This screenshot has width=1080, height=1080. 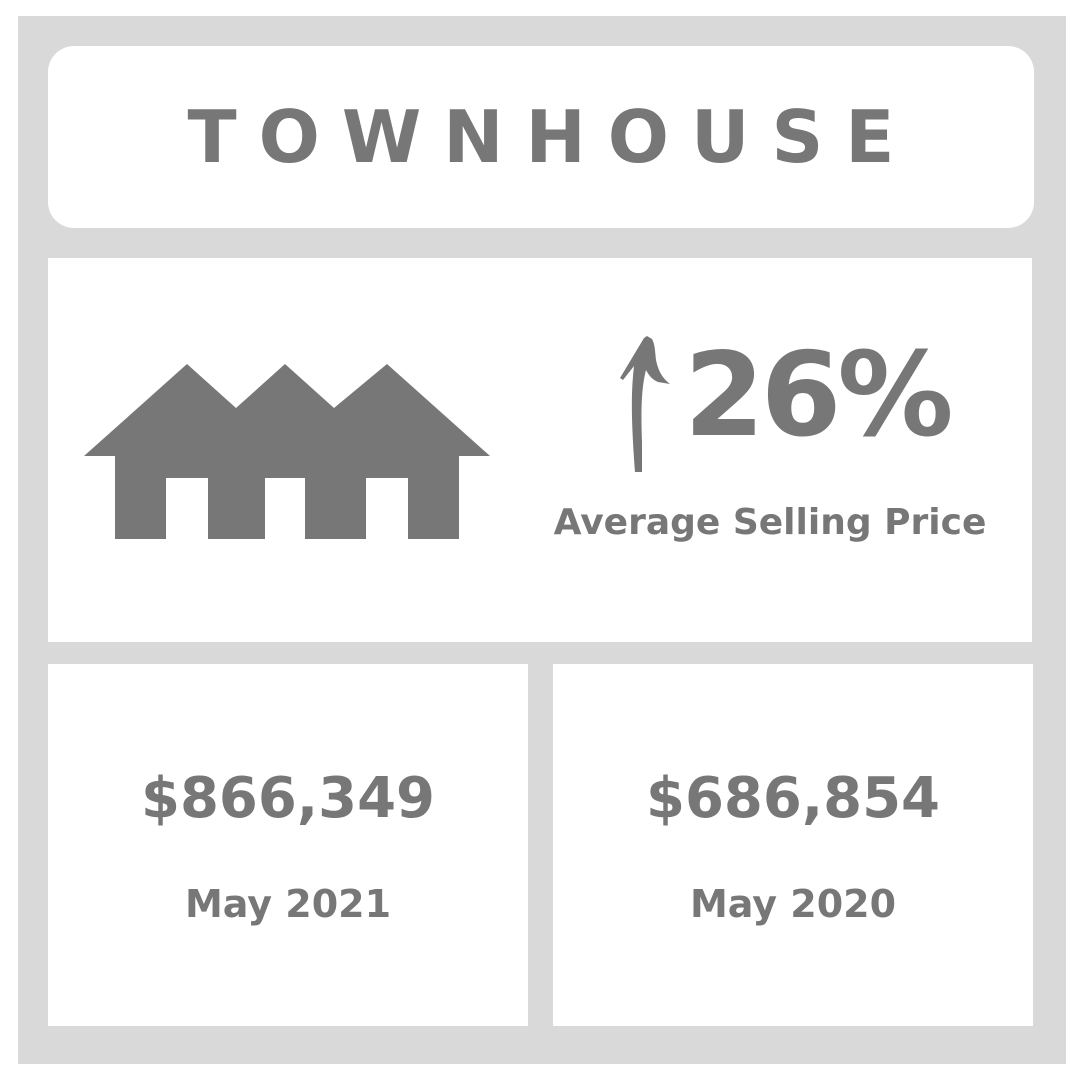 What do you see at coordinates (288, 904) in the screenshot?
I see `price-period: May 2021` at bounding box center [288, 904].